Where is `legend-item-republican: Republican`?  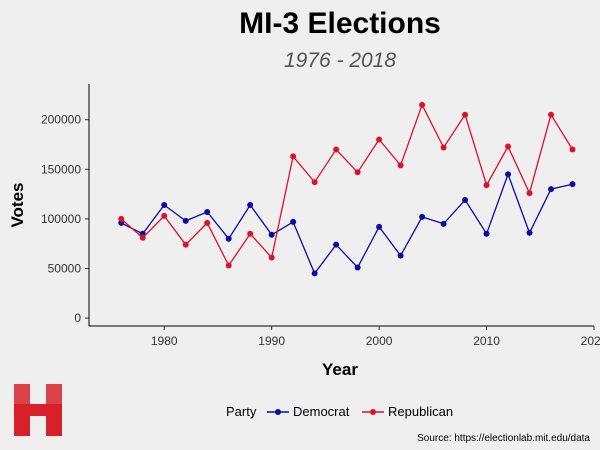 legend-item-republican: Republican is located at coordinates (407, 411).